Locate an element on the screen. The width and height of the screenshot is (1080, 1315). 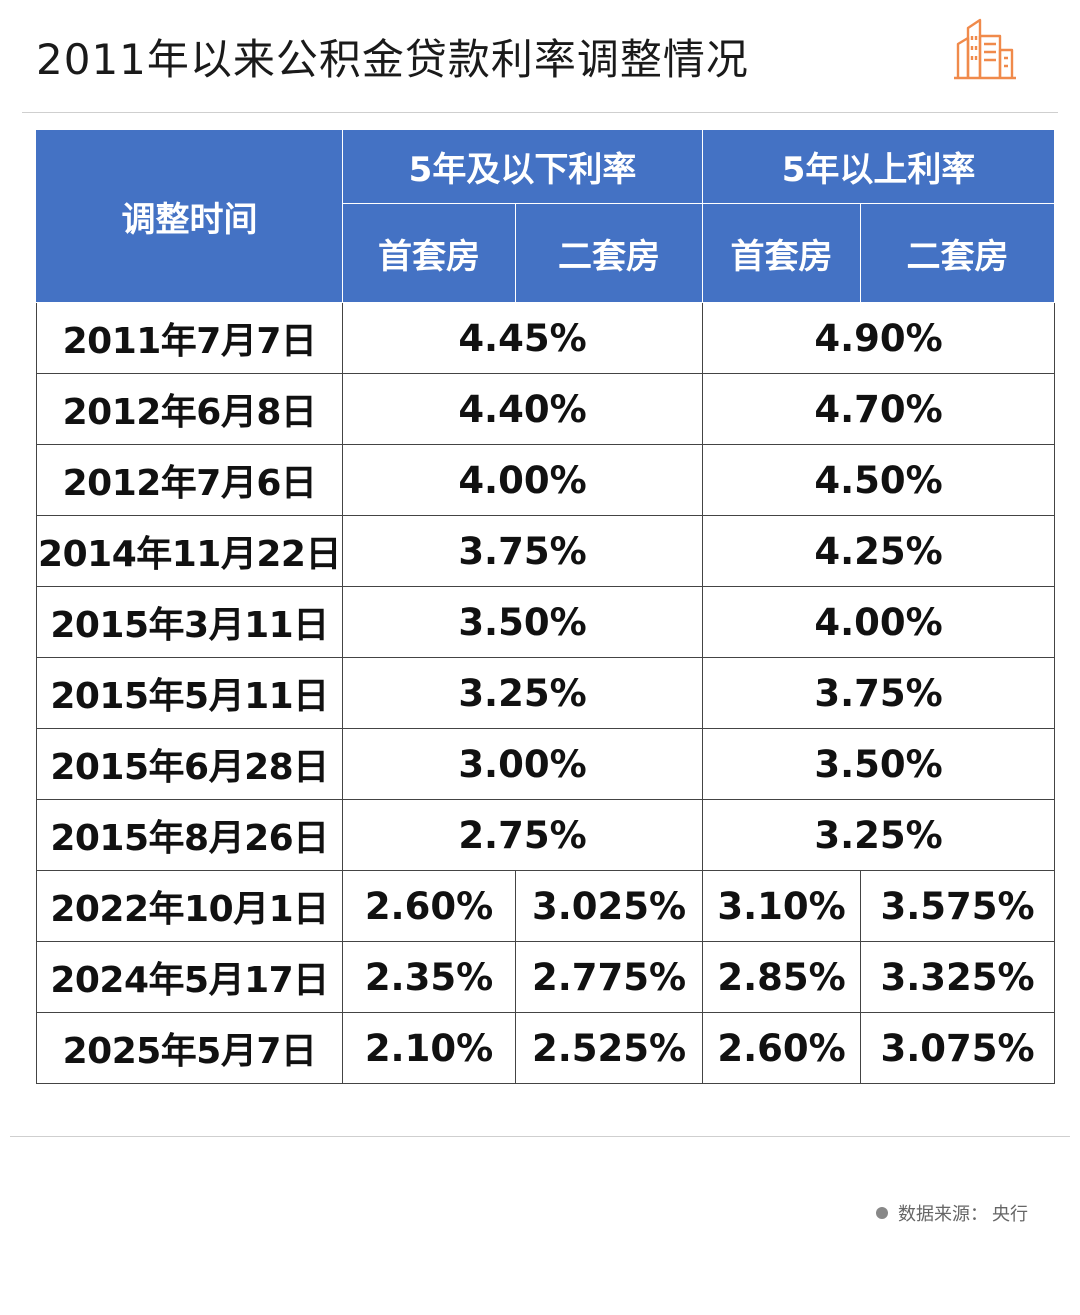
table-row: 2011年7月7日 4.45% 4.90% is located at coordinates (546, 338).